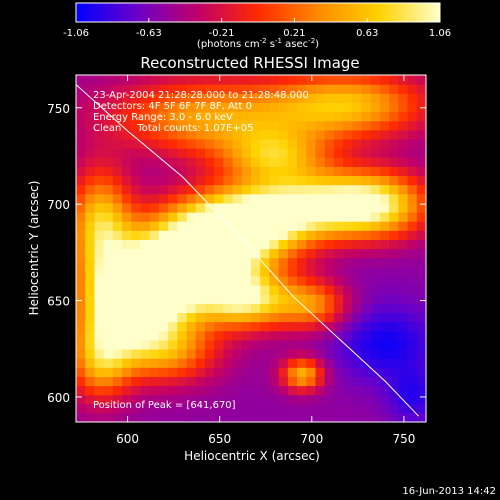 Image resolution: width=500 pixels, height=500 pixels. I want to click on annotation-energy-range: Energy Range: 3.0 - 6.0 keV, so click(163, 117).